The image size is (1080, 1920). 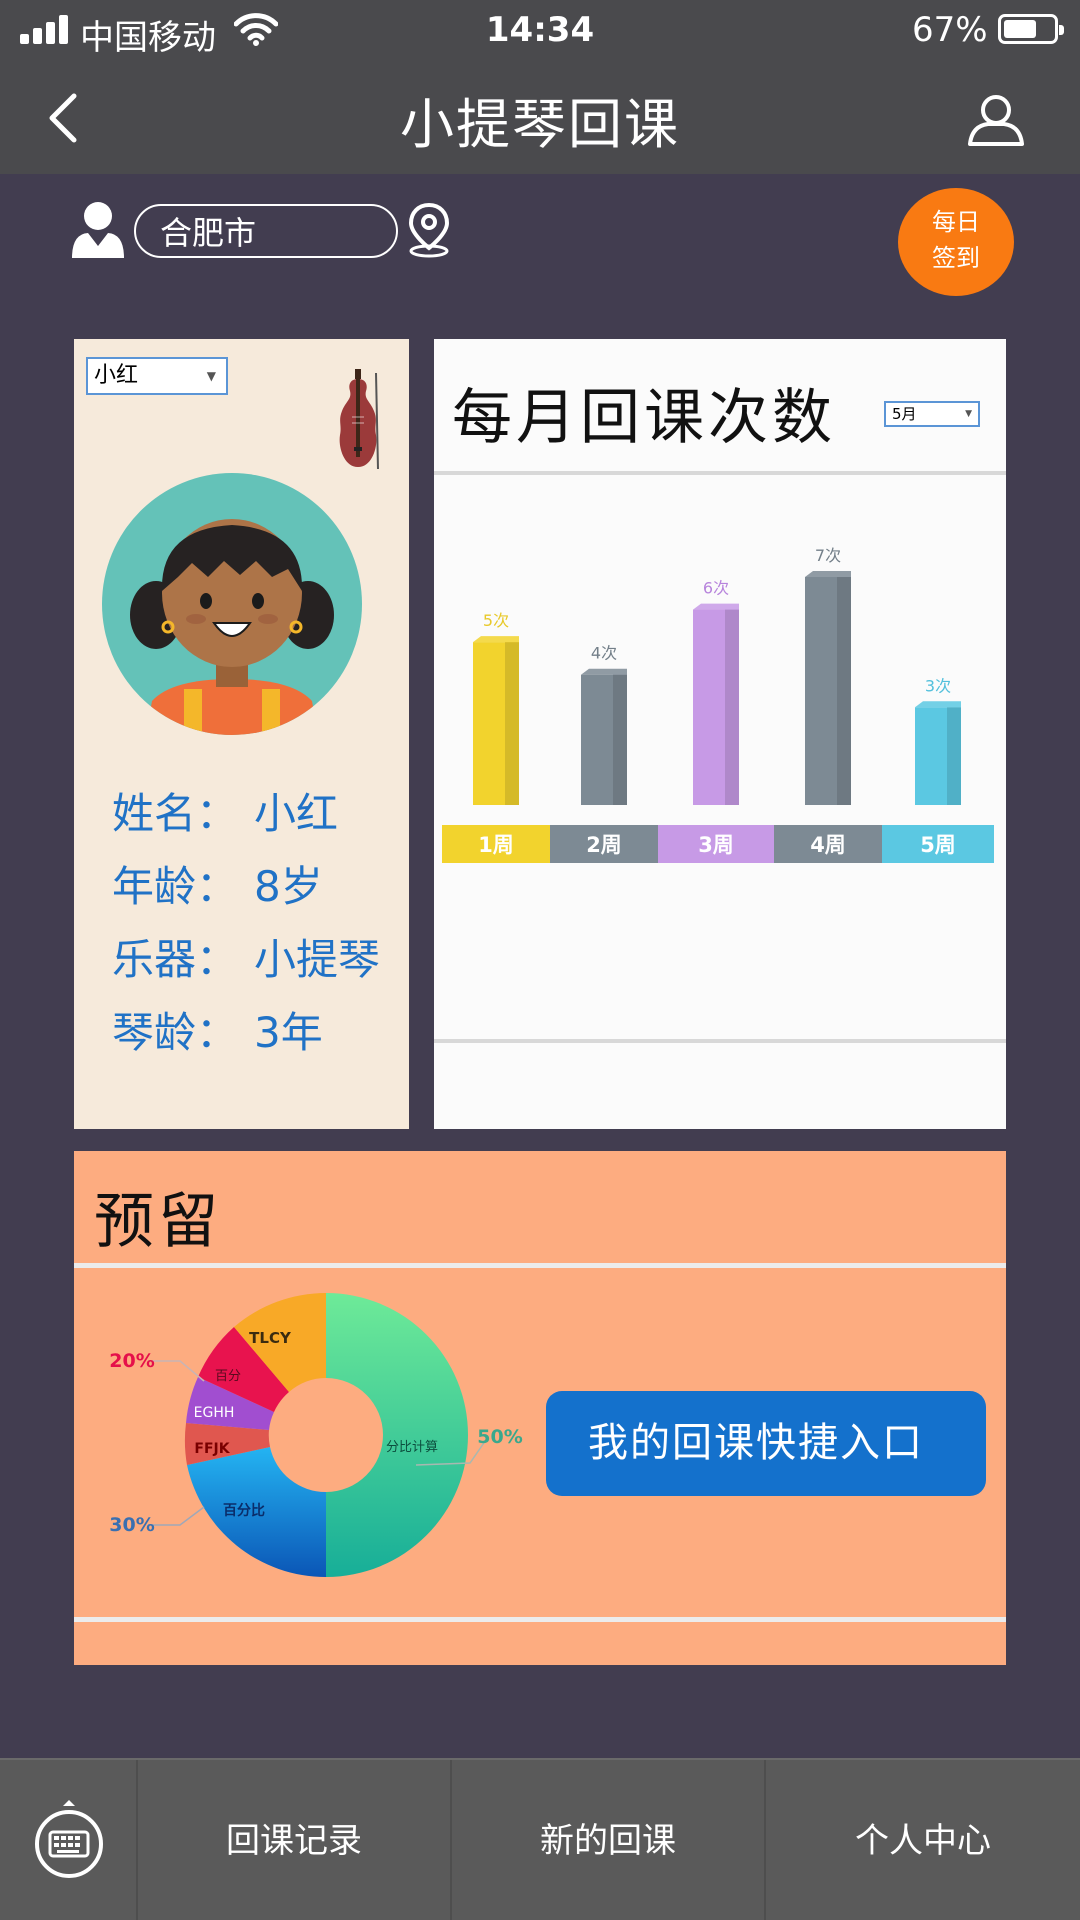 What do you see at coordinates (288, 1032) in the screenshot?
I see `info-value: 3年` at bounding box center [288, 1032].